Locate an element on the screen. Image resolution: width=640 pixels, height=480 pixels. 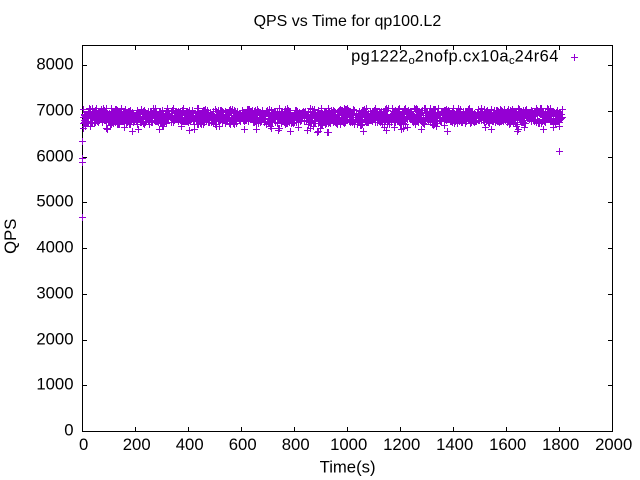
svg-text: 8000 is located at coordinates (54, 63).